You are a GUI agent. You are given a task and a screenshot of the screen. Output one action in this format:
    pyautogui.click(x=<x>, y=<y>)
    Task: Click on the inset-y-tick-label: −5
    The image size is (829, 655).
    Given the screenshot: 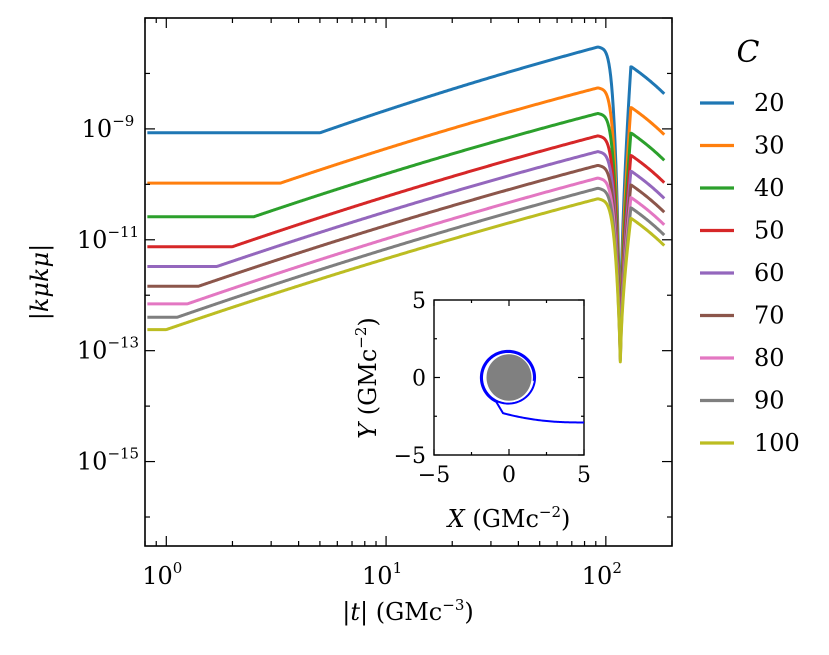 What is the action you would take?
    pyautogui.click(x=410, y=456)
    